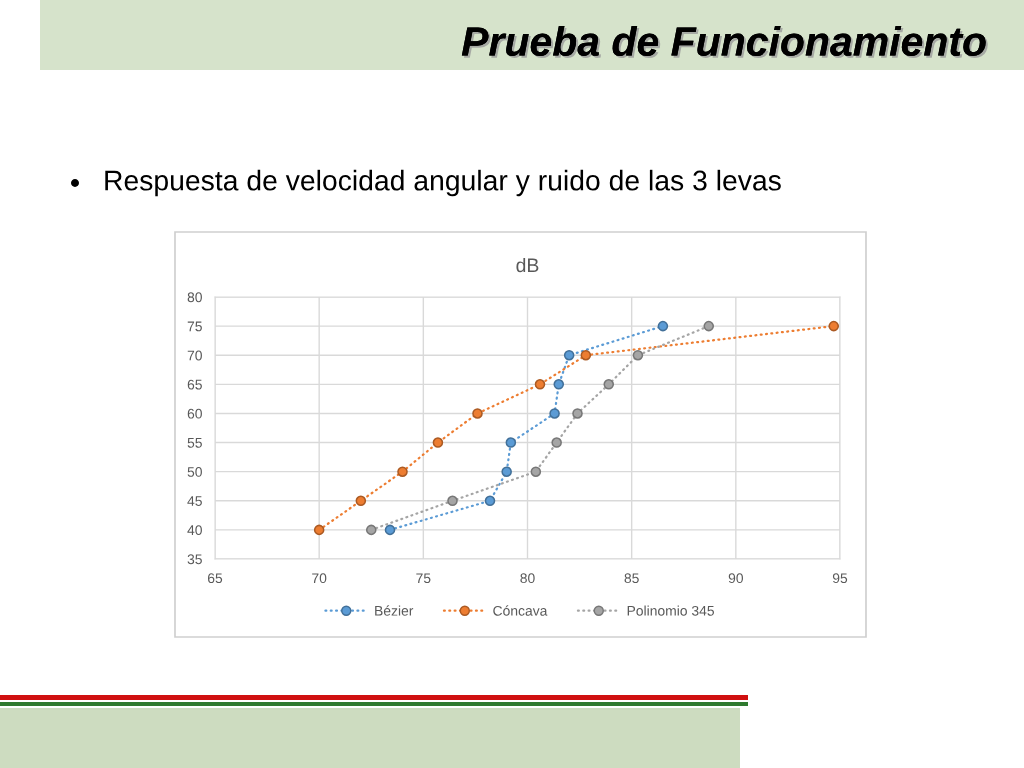 The width and height of the screenshot is (1024, 768). Describe the element at coordinates (194, 384) in the screenshot. I see `y-tick-label: 65` at that location.